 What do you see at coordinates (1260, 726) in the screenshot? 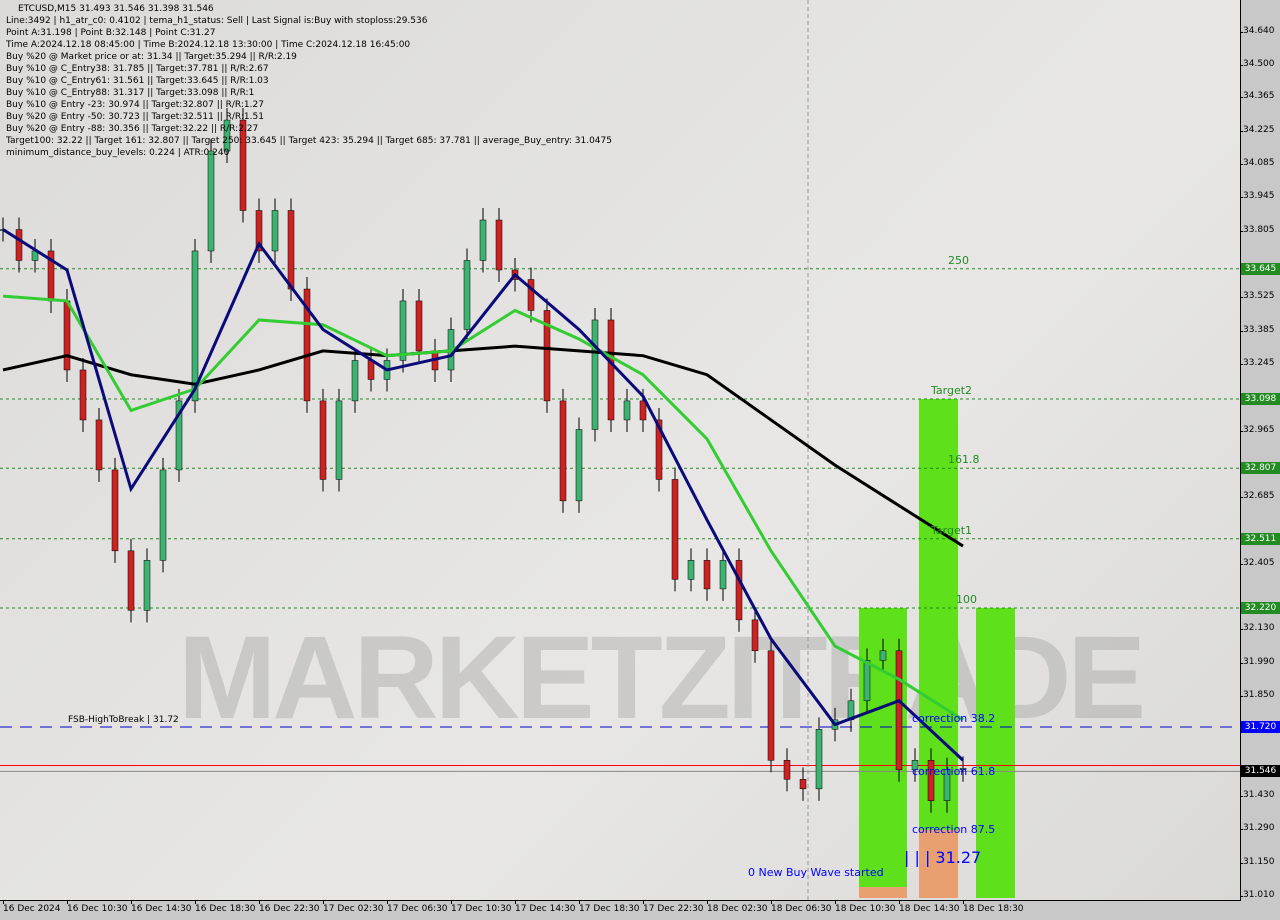
I see `fsb-price-badge: 31.720` at bounding box center [1260, 726].